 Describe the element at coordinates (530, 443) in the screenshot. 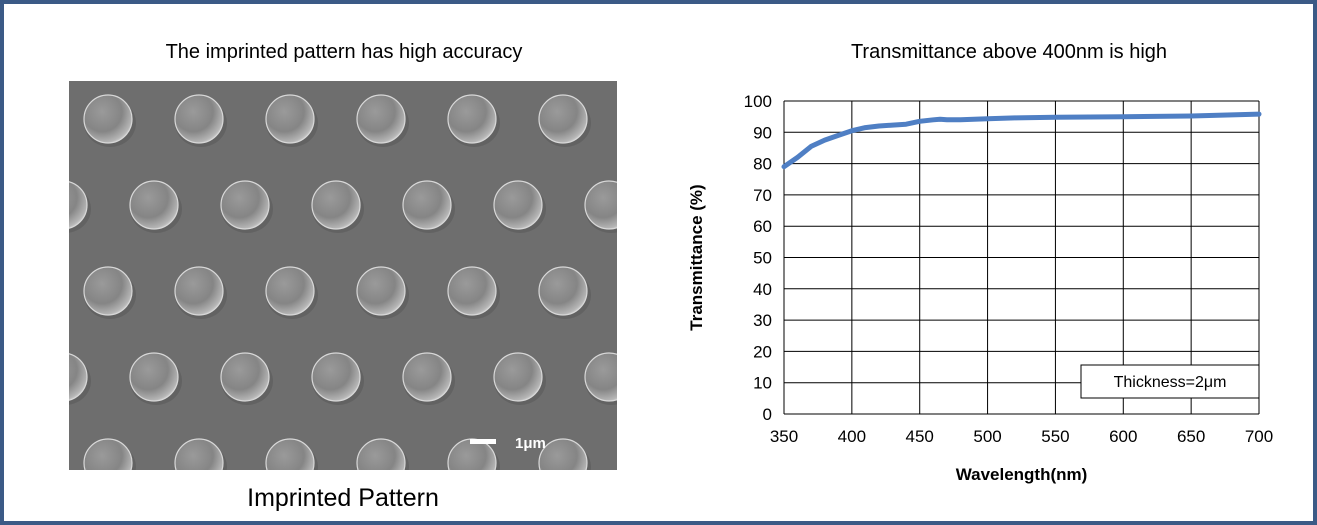

I see `scale-bar-label: 1μm` at that location.